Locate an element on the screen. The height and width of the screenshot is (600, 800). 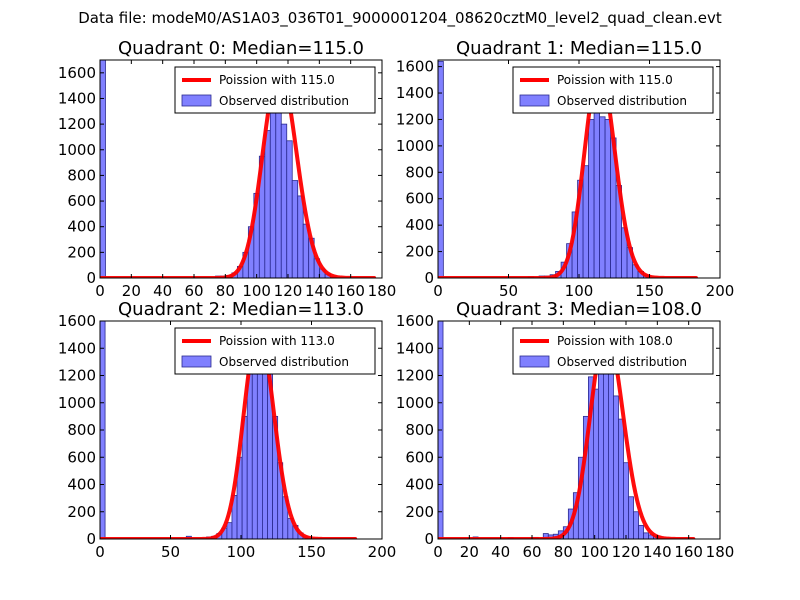
legend-line-label: Poission with 108.0 is located at coordinates (615, 341).